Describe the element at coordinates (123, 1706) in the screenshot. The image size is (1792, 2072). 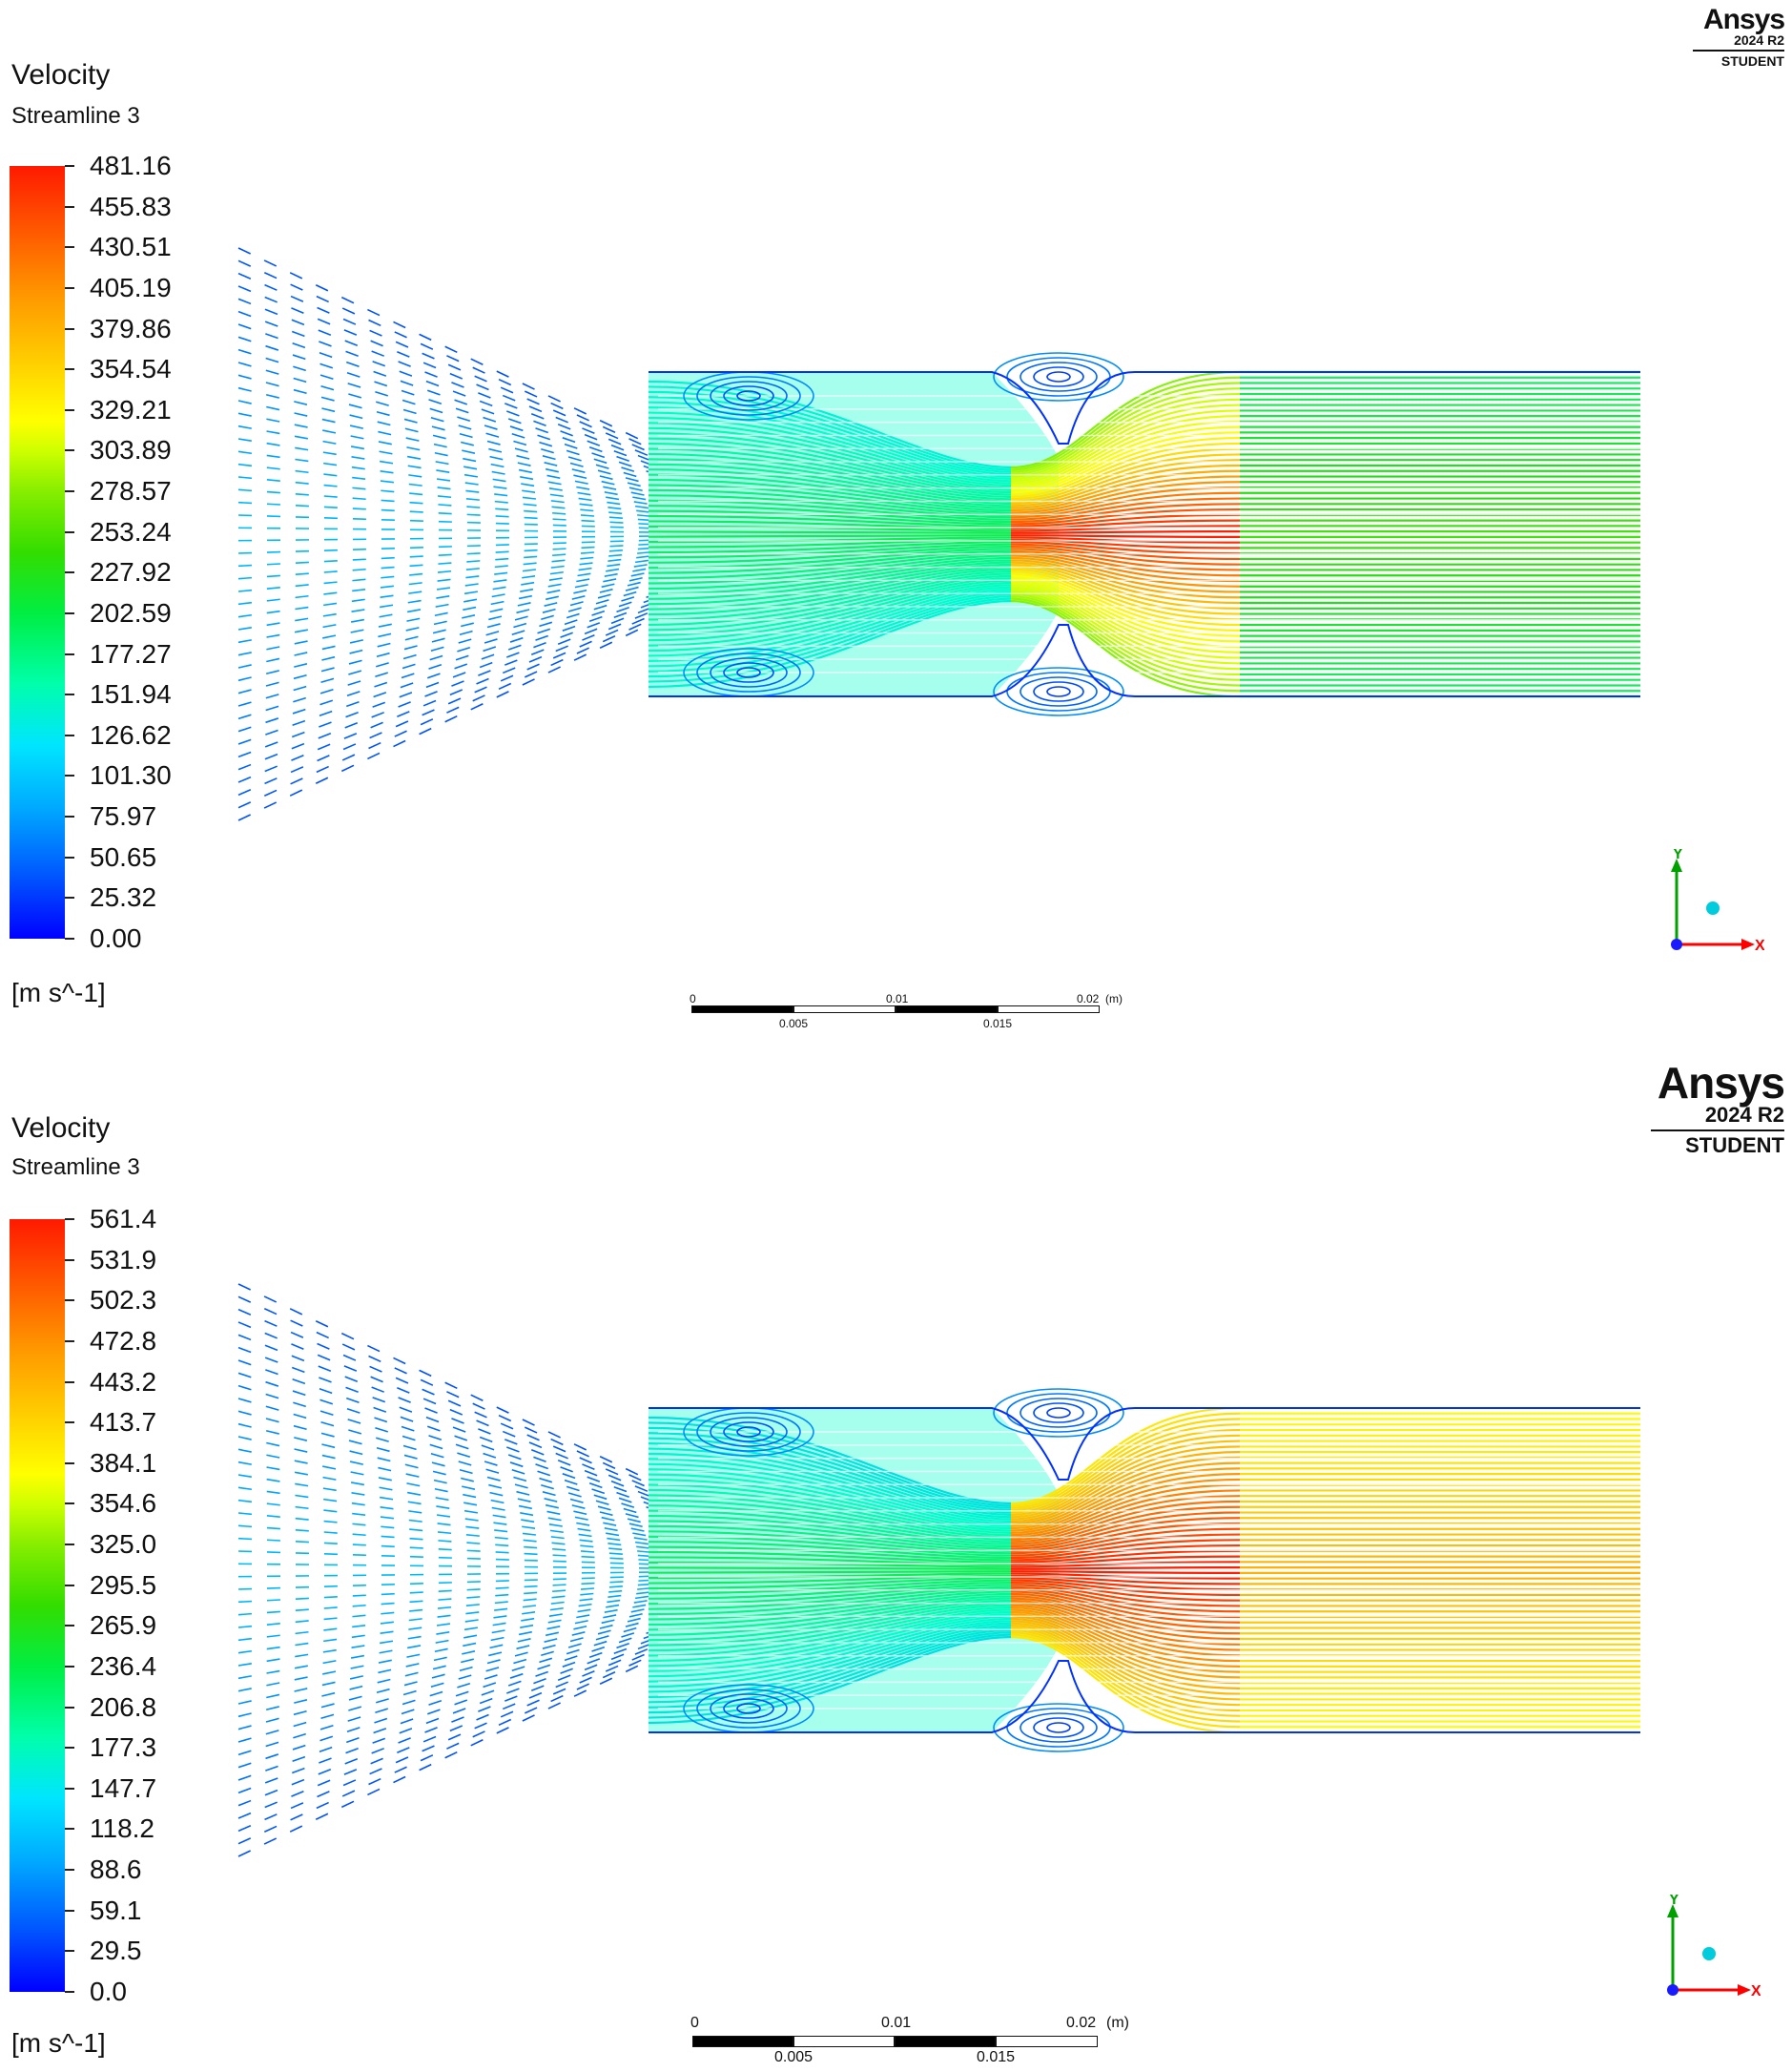
I see `legend-value-label: 206.8` at that location.